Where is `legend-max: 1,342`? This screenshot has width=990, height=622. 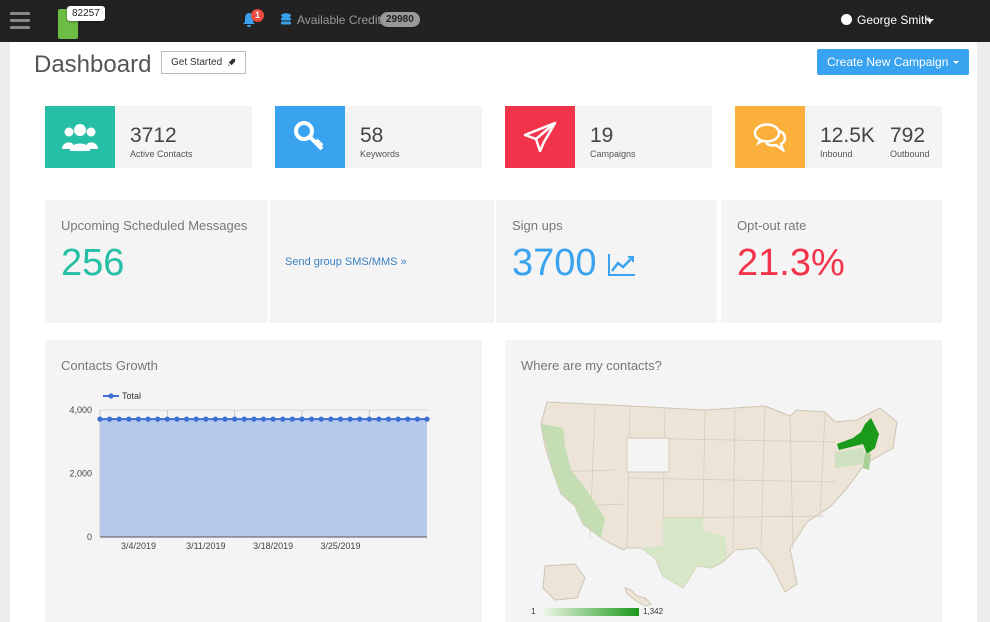
legend-max: 1,342 is located at coordinates (653, 611).